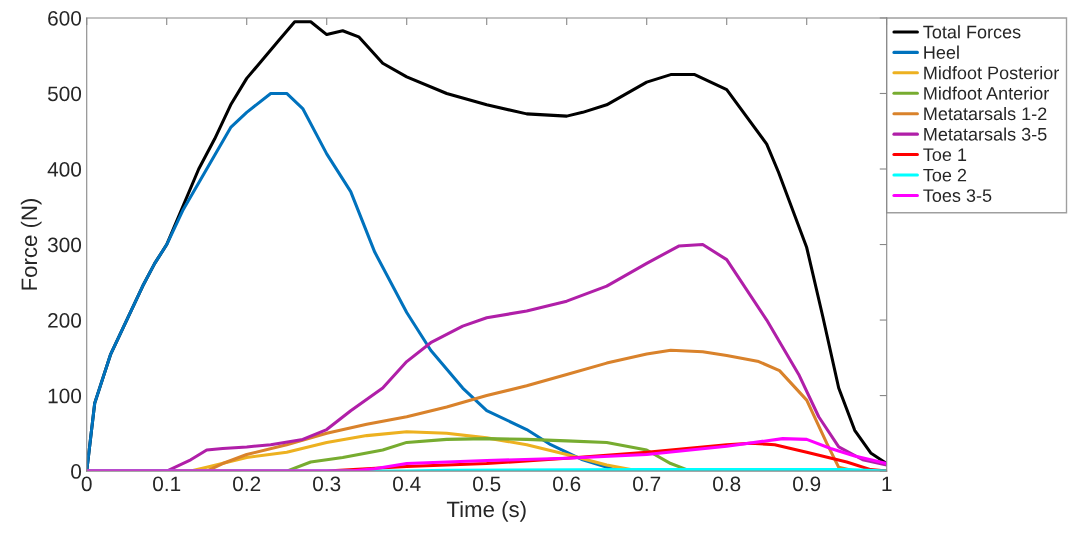 The height and width of the screenshot is (544, 1084). I want to click on legend-label: Midfoot Anterior, so click(986, 93).